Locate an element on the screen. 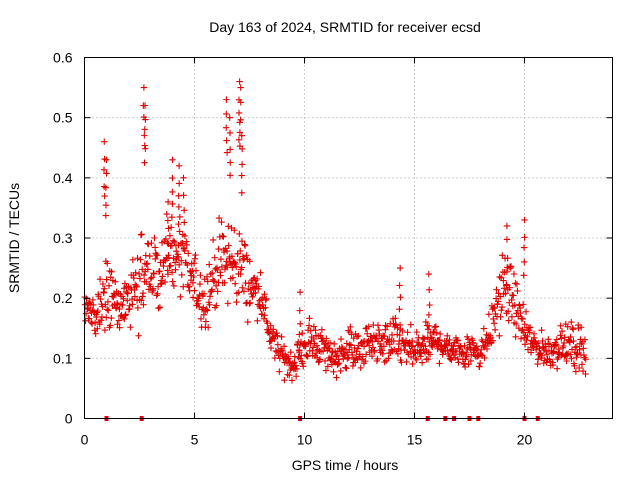 The height and width of the screenshot is (480, 640). x-tick-label: 0 is located at coordinates (85, 440).